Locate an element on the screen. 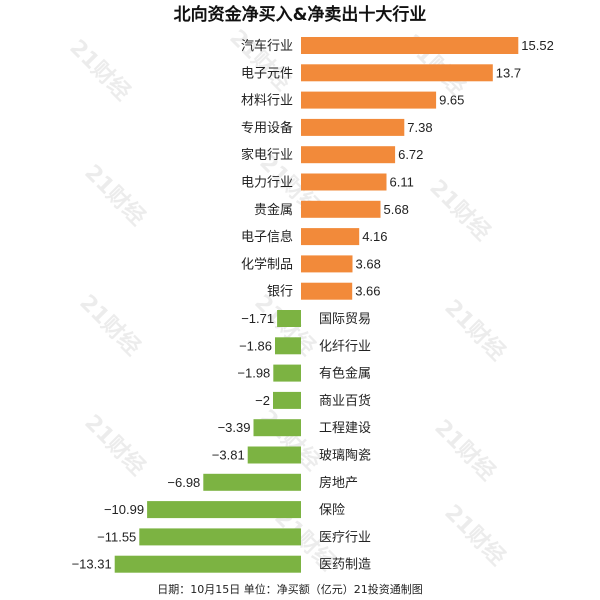  category-label-8: 电子信息 is located at coordinates (267, 237).